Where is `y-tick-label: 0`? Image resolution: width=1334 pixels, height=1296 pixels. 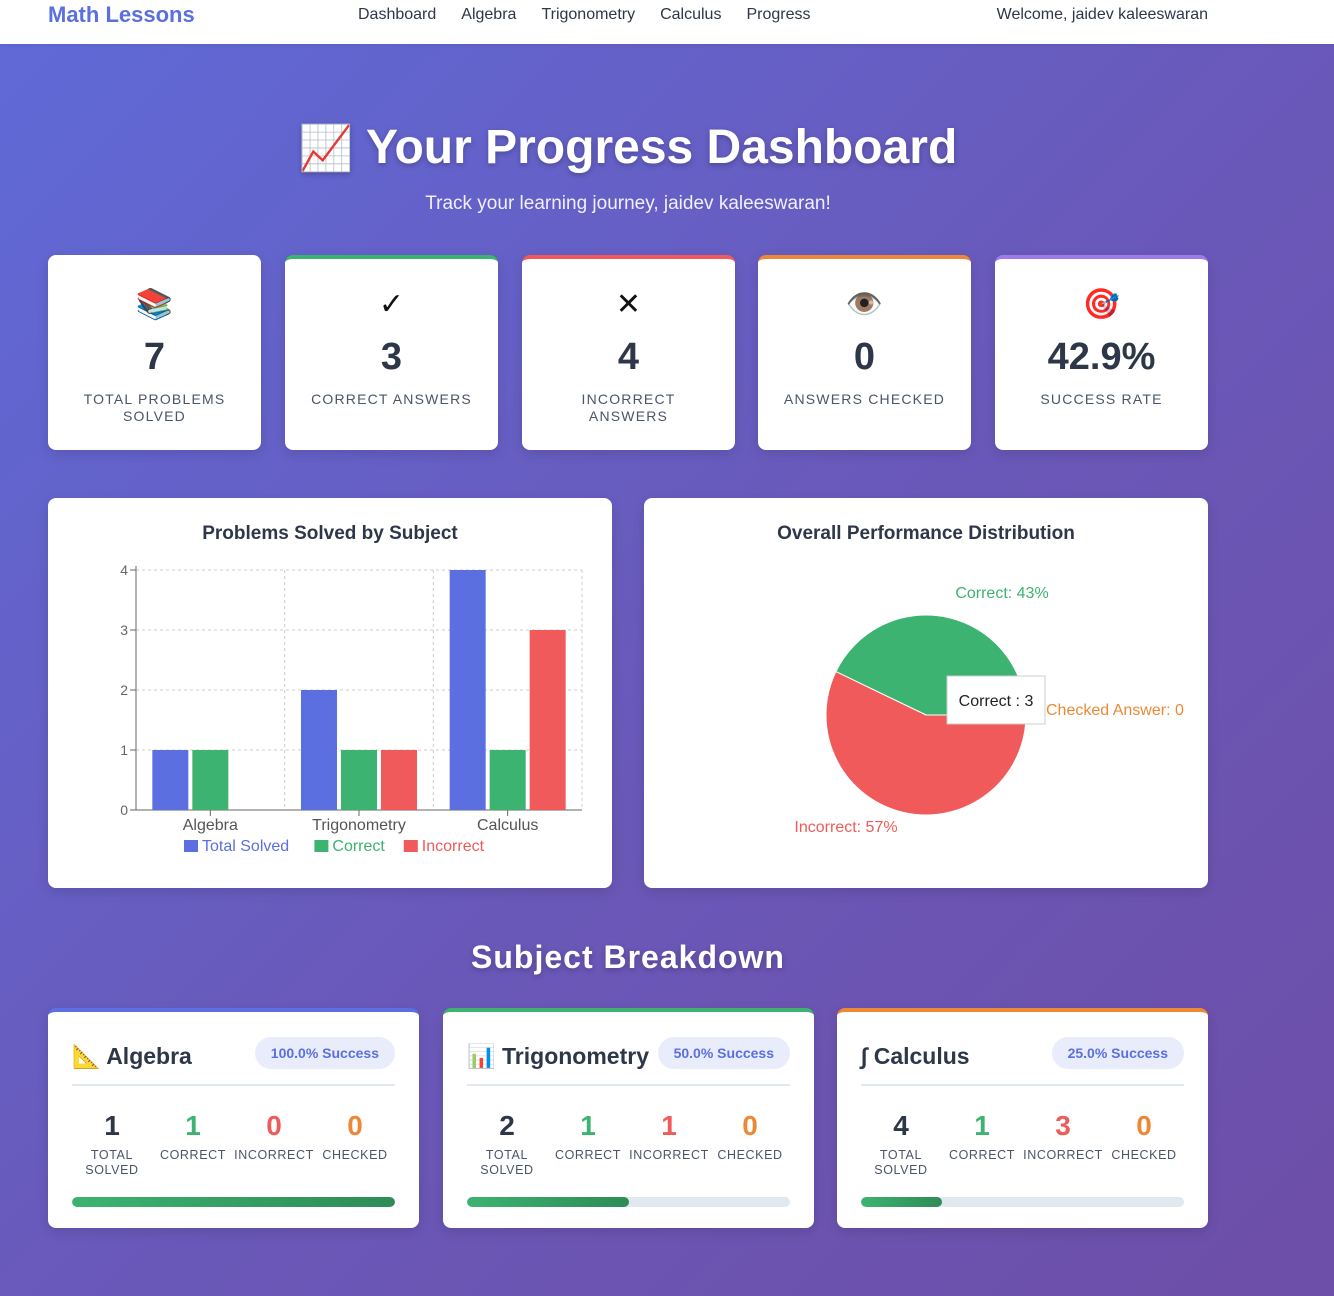
y-tick-label: 0 is located at coordinates (124, 810).